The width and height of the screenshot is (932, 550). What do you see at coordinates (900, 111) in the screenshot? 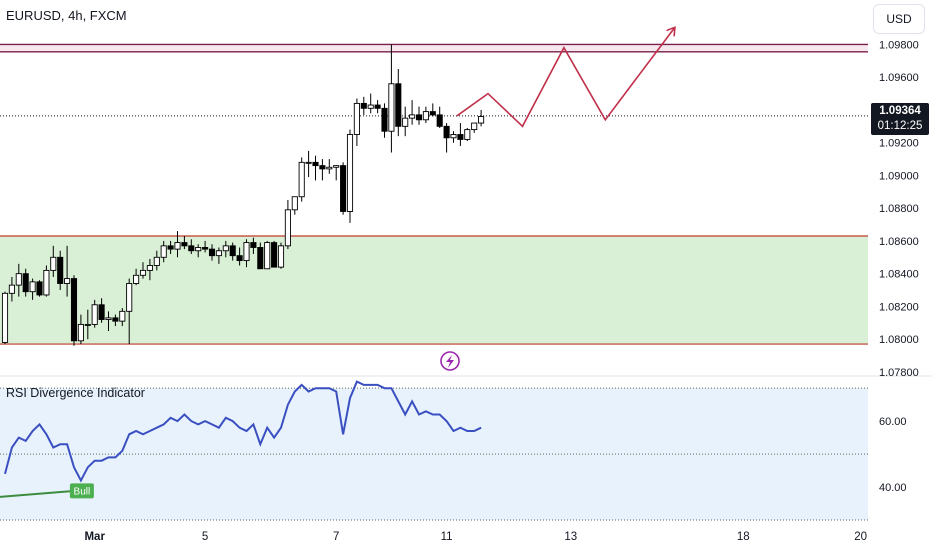
I see `last-price-value: 1.09364` at bounding box center [900, 111].